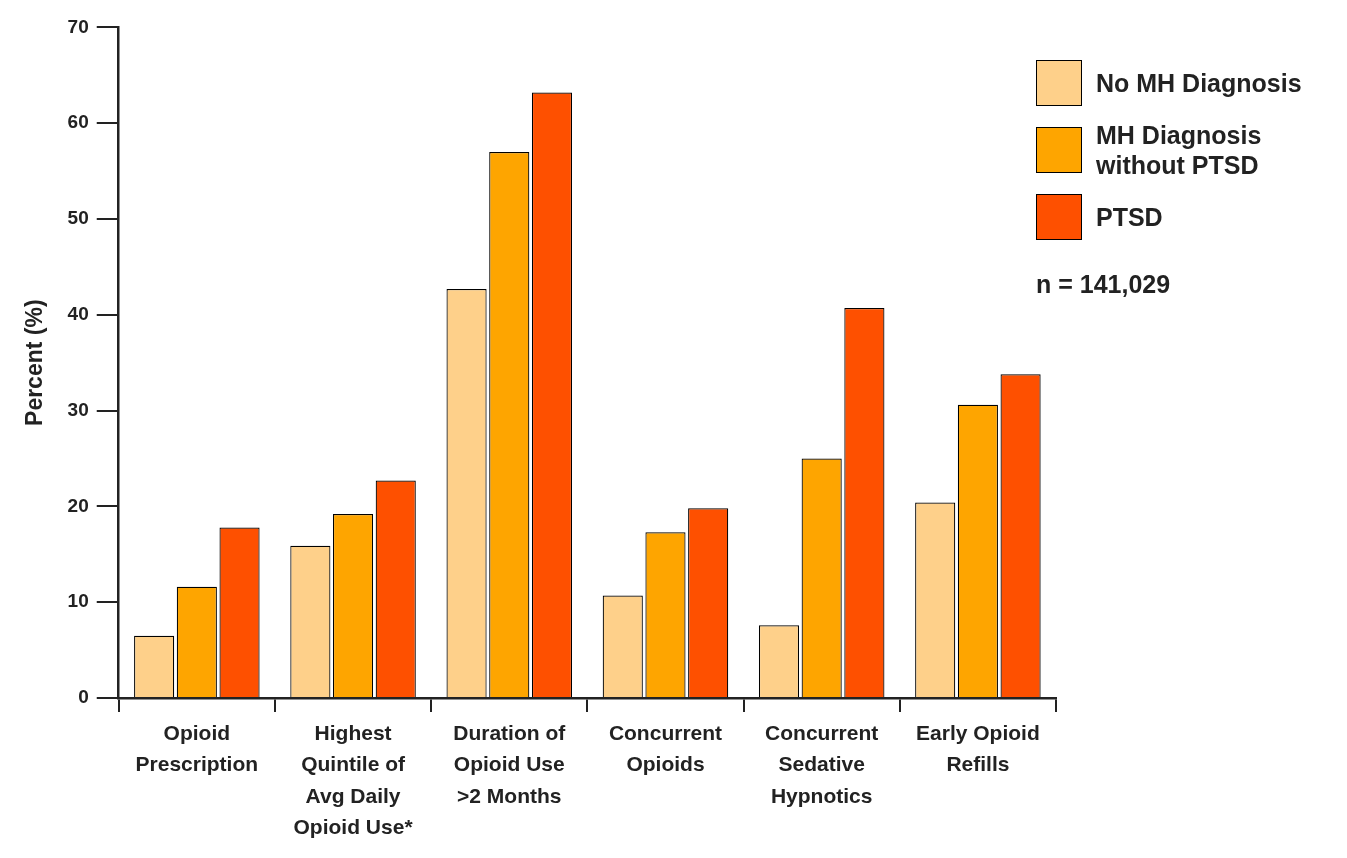 Image resolution: width=1347 pixels, height=858 pixels. Describe the element at coordinates (978, 748) in the screenshot. I see `x-tick-label: Early Opioid Refills` at that location.